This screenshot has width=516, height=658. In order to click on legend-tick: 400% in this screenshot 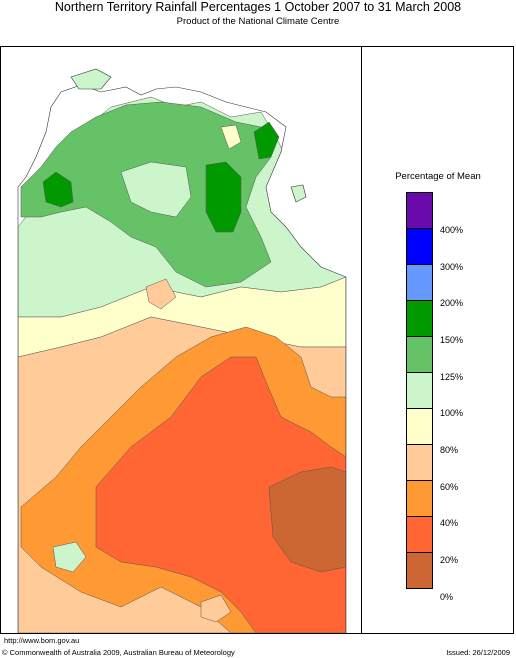, I will do `click(452, 230)`.